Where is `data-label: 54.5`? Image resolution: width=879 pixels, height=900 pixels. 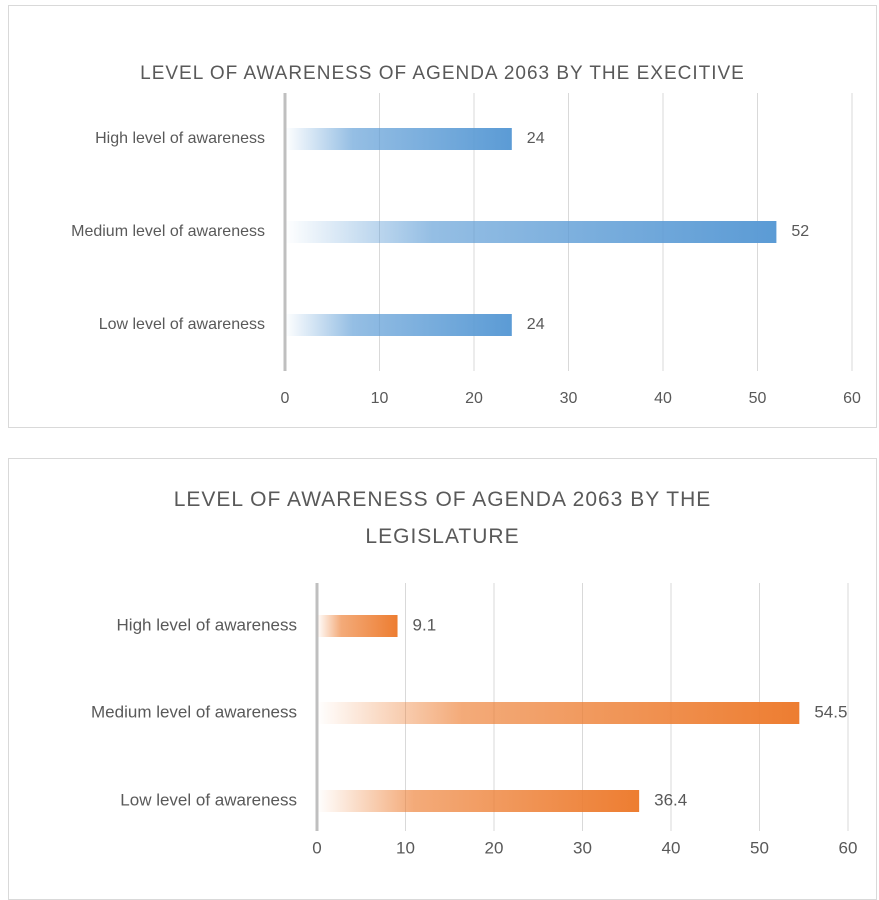 data-label: 54.5 is located at coordinates (830, 711).